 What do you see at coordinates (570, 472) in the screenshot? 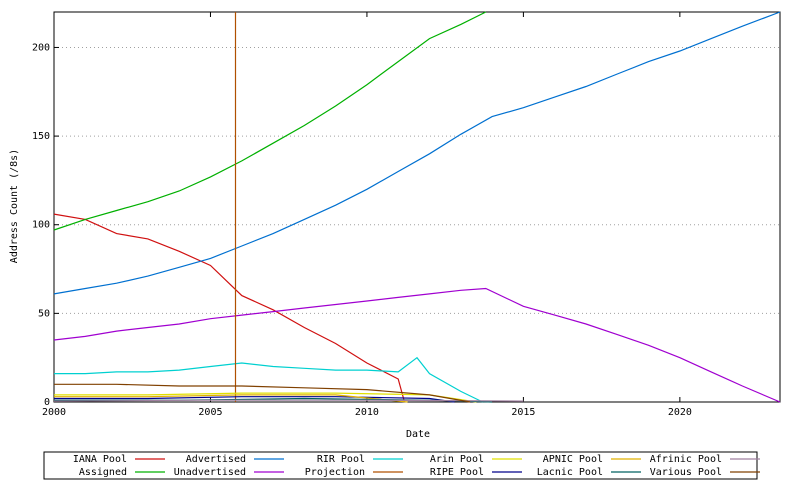
I see `legend-label: Lacnic Pool` at bounding box center [570, 472].